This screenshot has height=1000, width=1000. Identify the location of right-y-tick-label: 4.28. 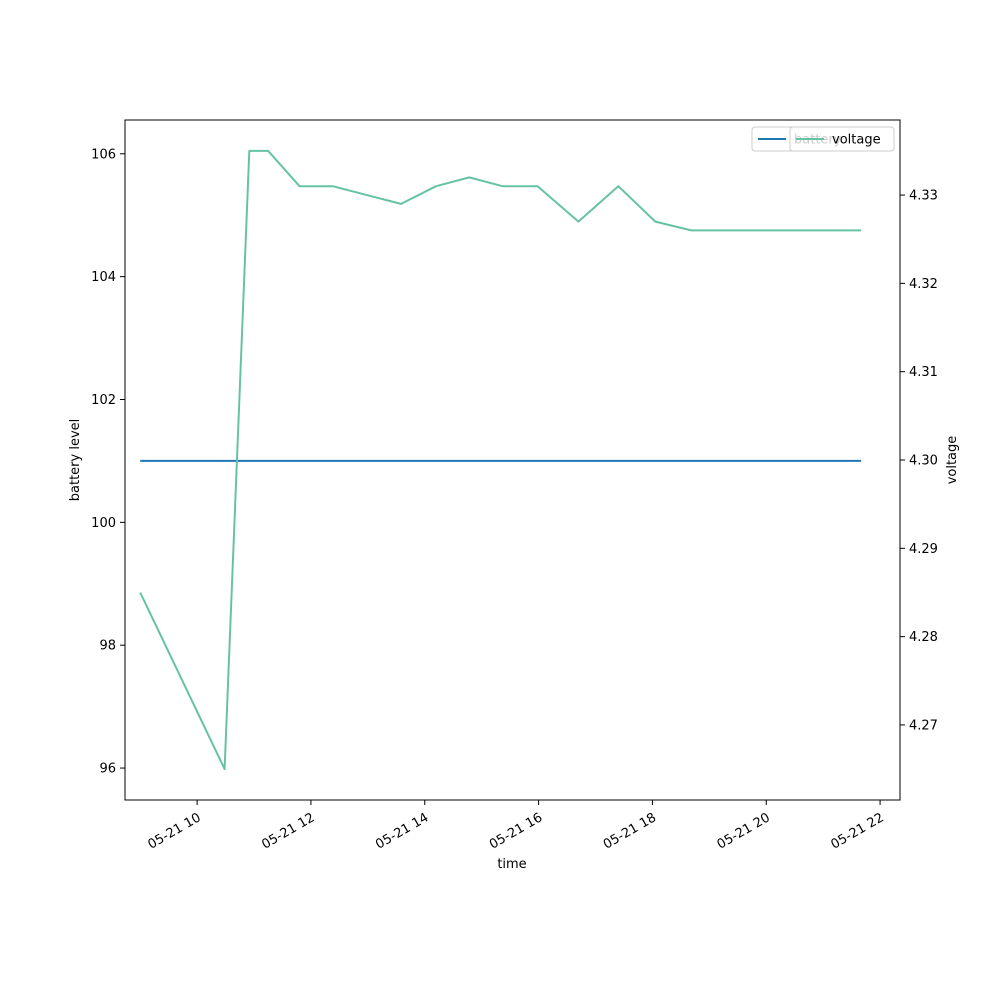
(923, 637).